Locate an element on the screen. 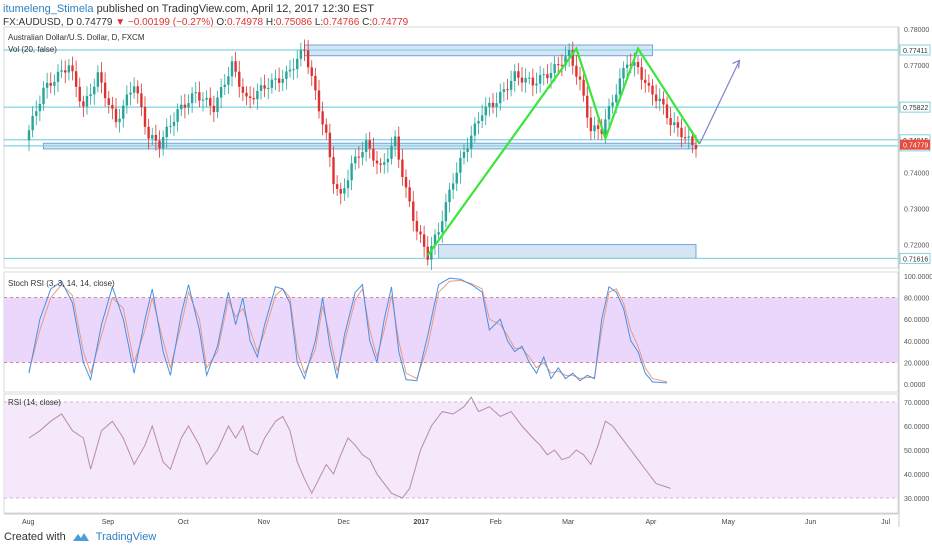  ohlc-close-label: C: is located at coordinates (367, 22).